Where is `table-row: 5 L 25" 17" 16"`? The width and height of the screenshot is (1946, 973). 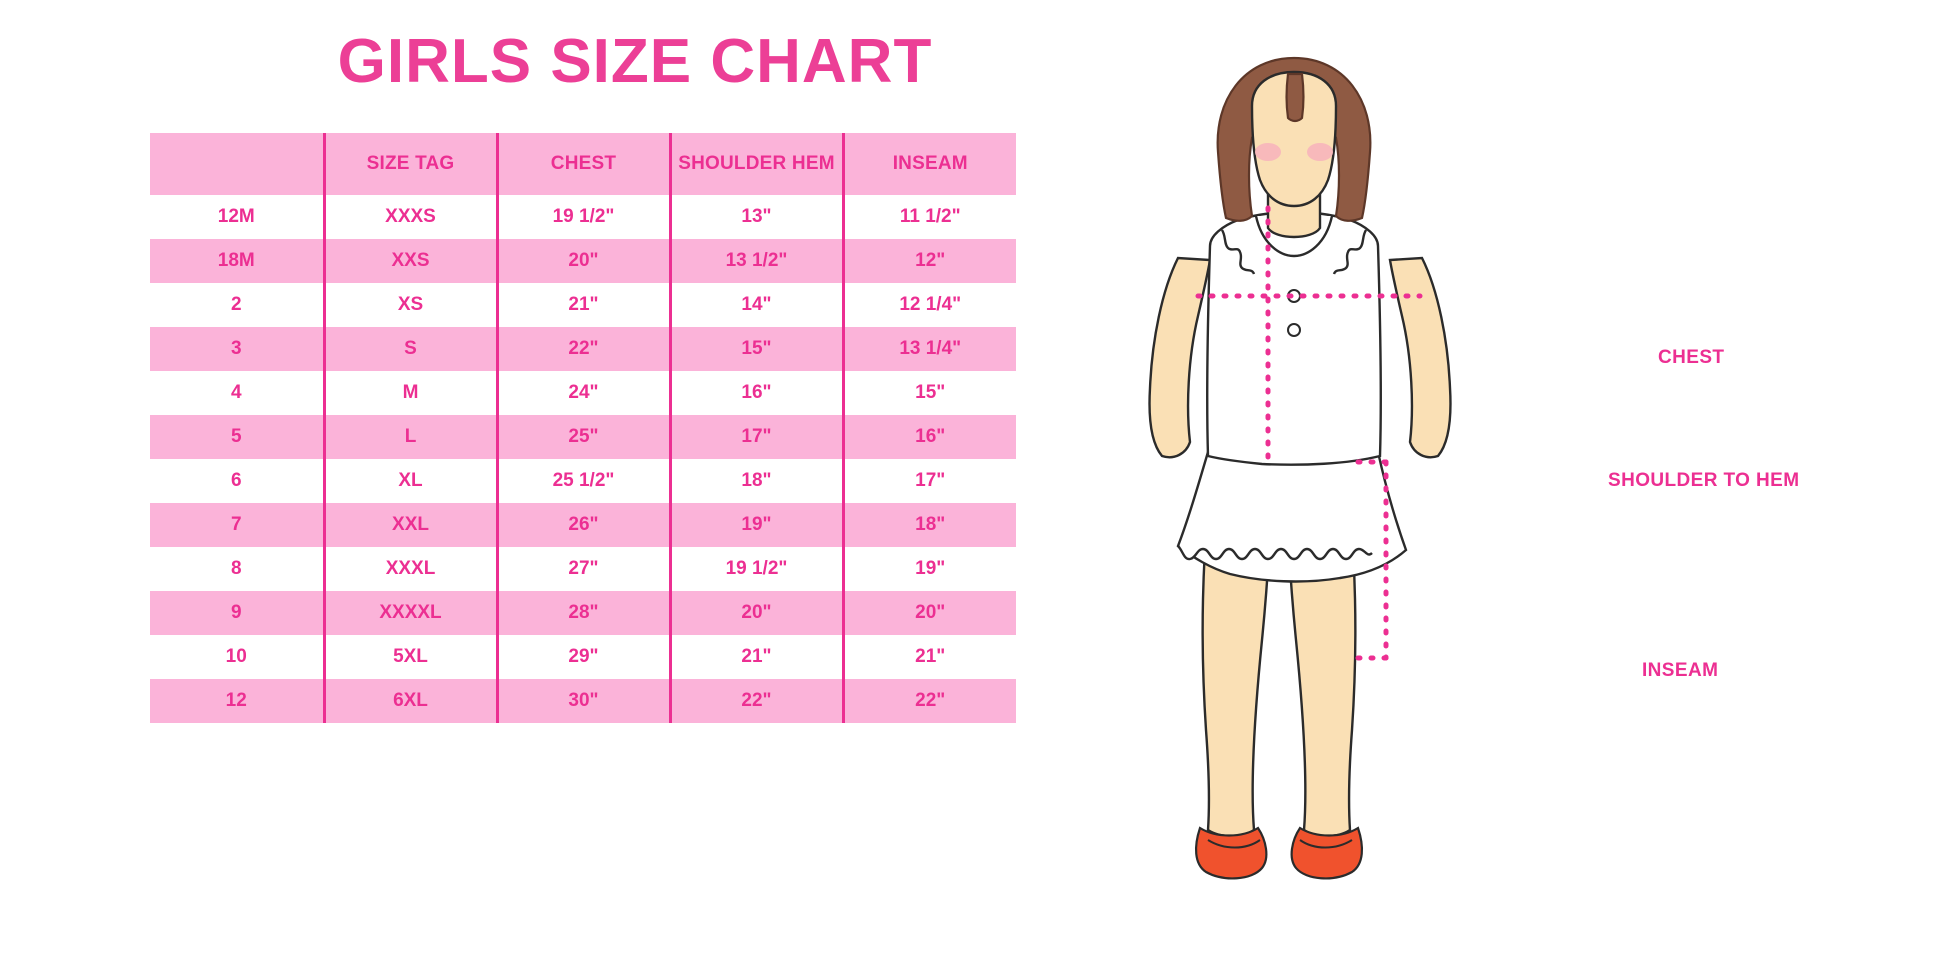 table-row: 5 L 25" 17" 16" is located at coordinates (583, 437).